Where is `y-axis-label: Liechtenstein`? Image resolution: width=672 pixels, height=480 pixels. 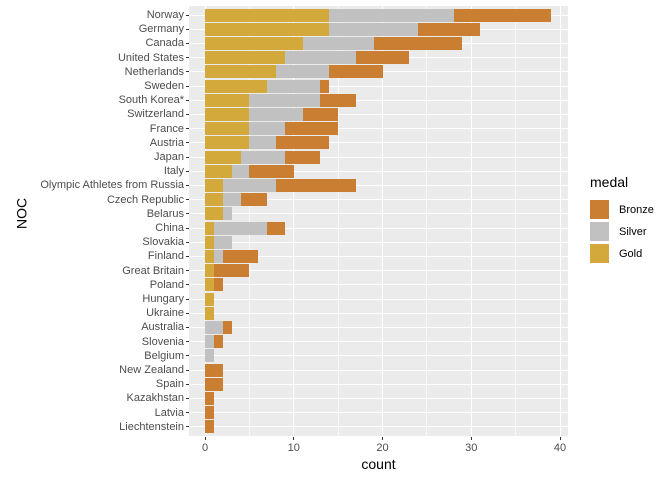
y-axis-label: Liechtenstein is located at coordinates (151, 426).